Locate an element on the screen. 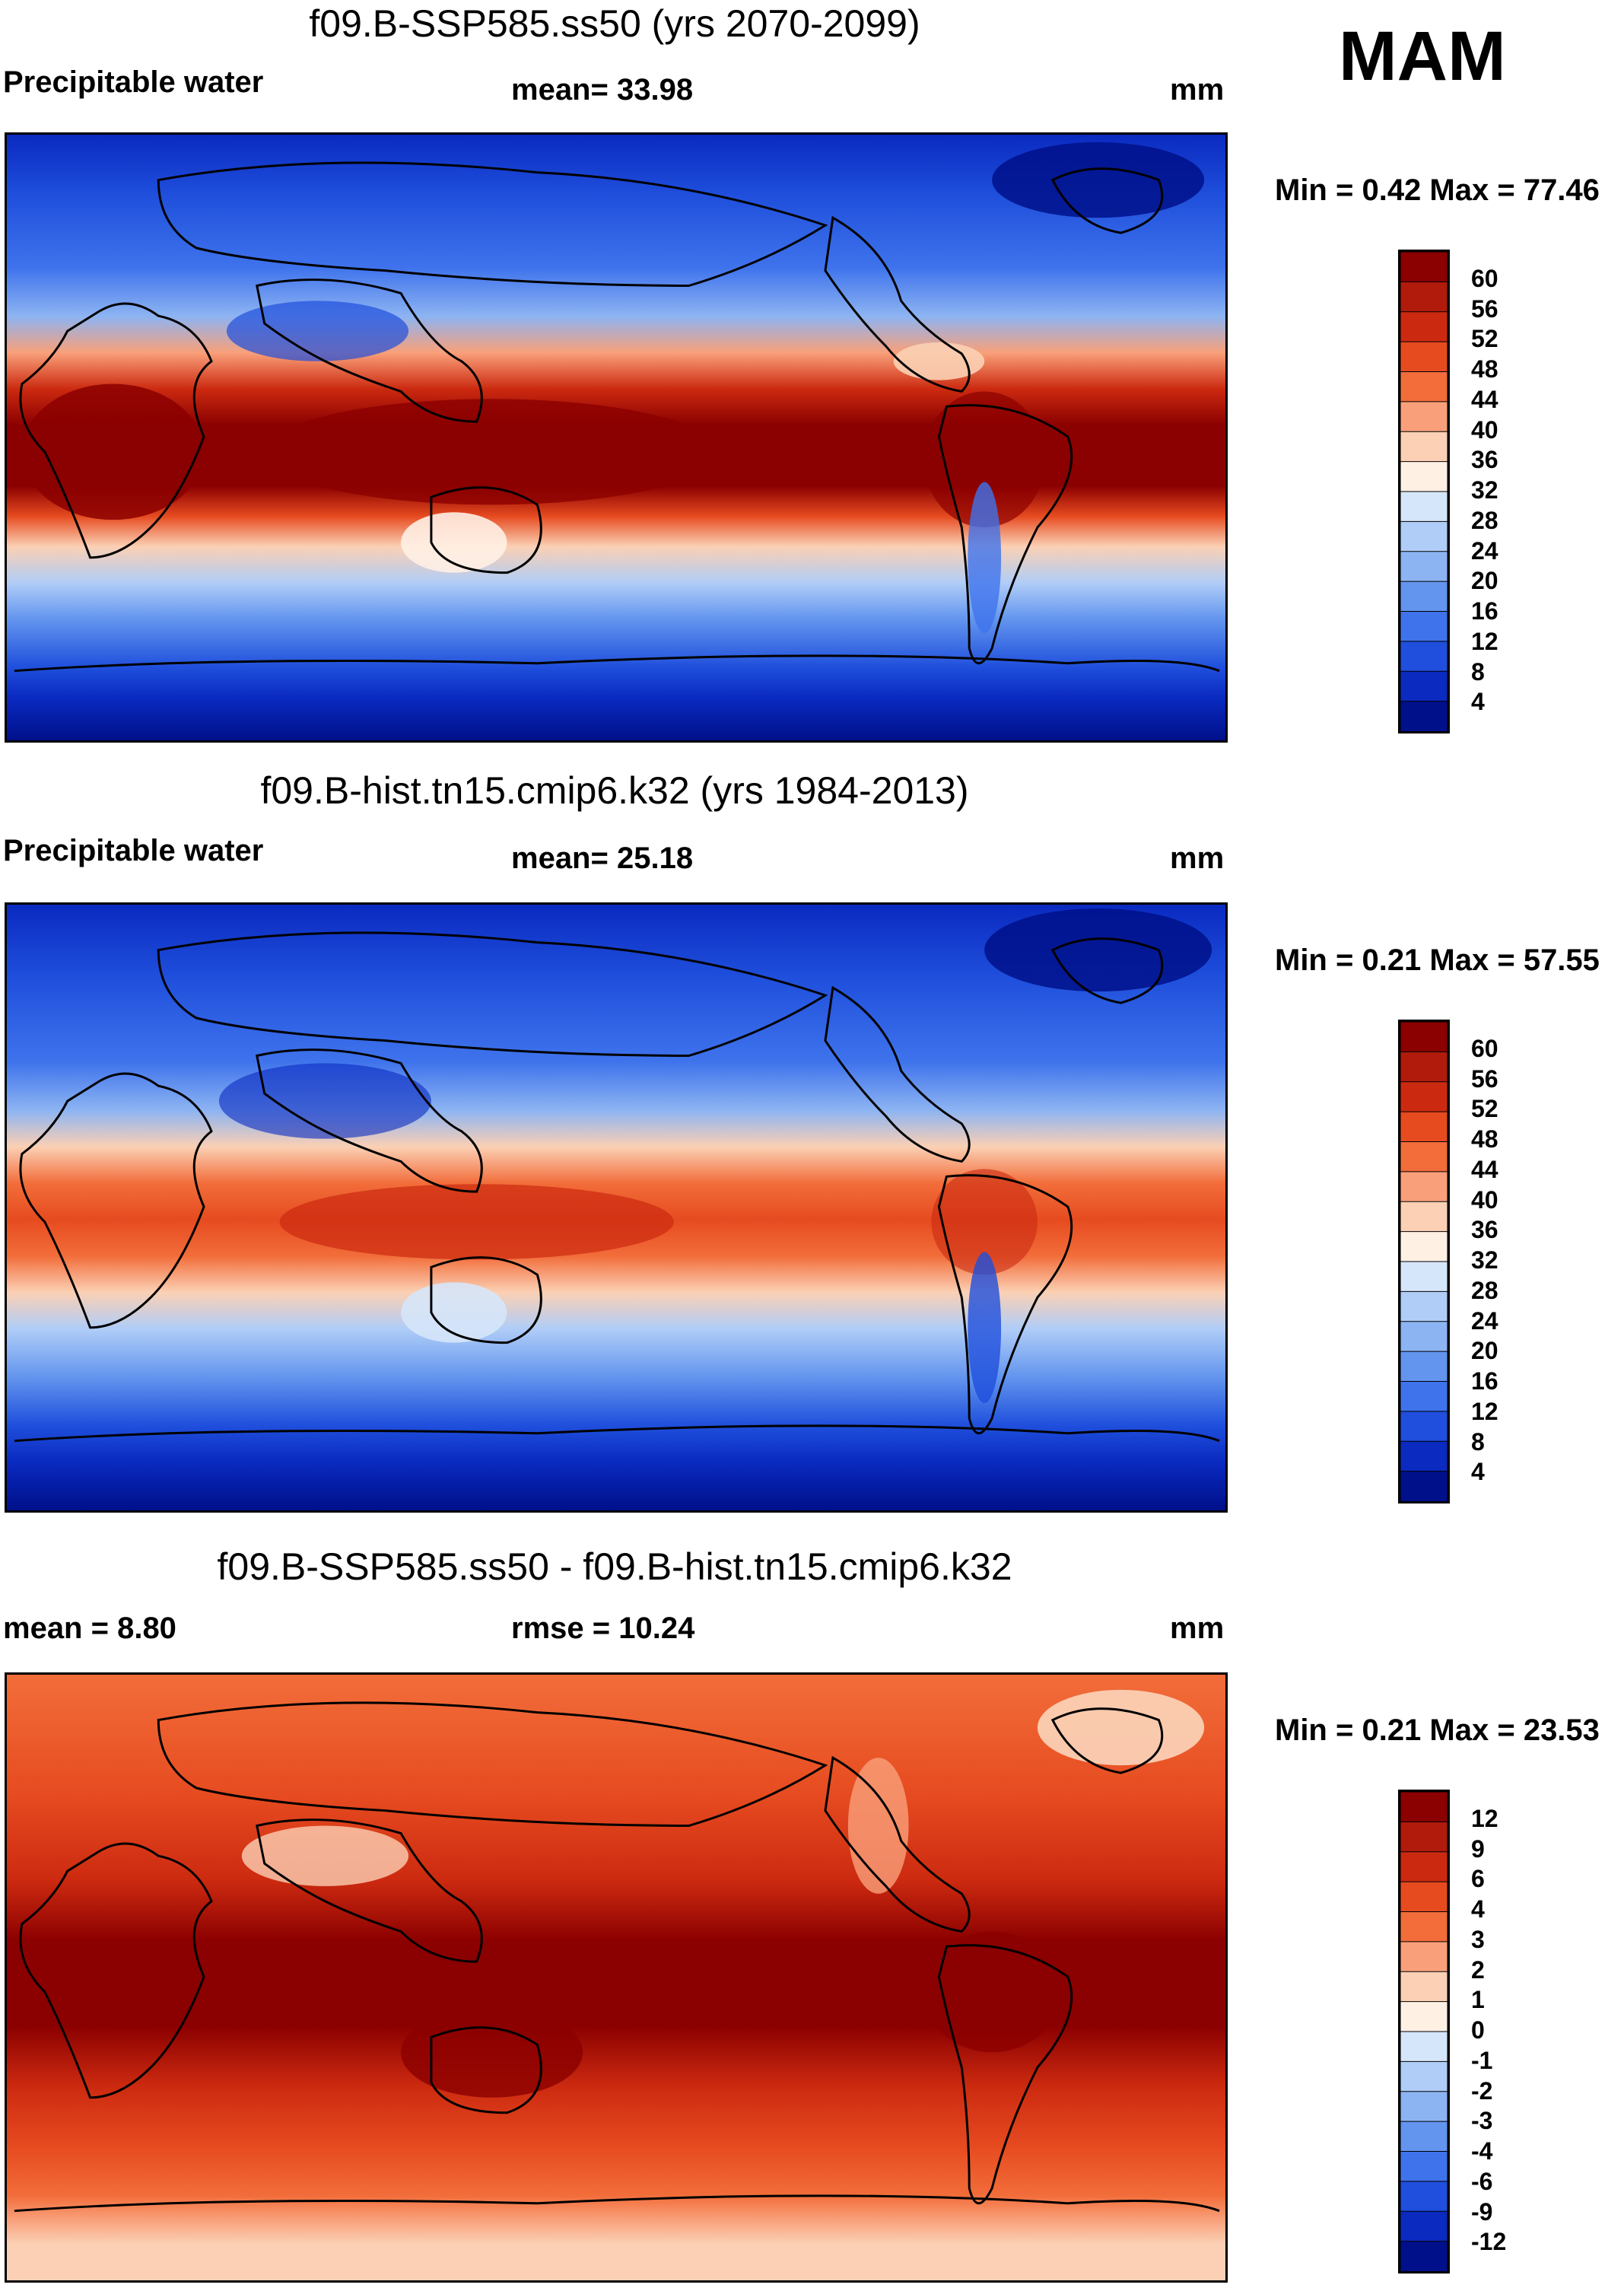 The image size is (1624, 2291). colorbar-tick-label: 3 is located at coordinates (1478, 1939).